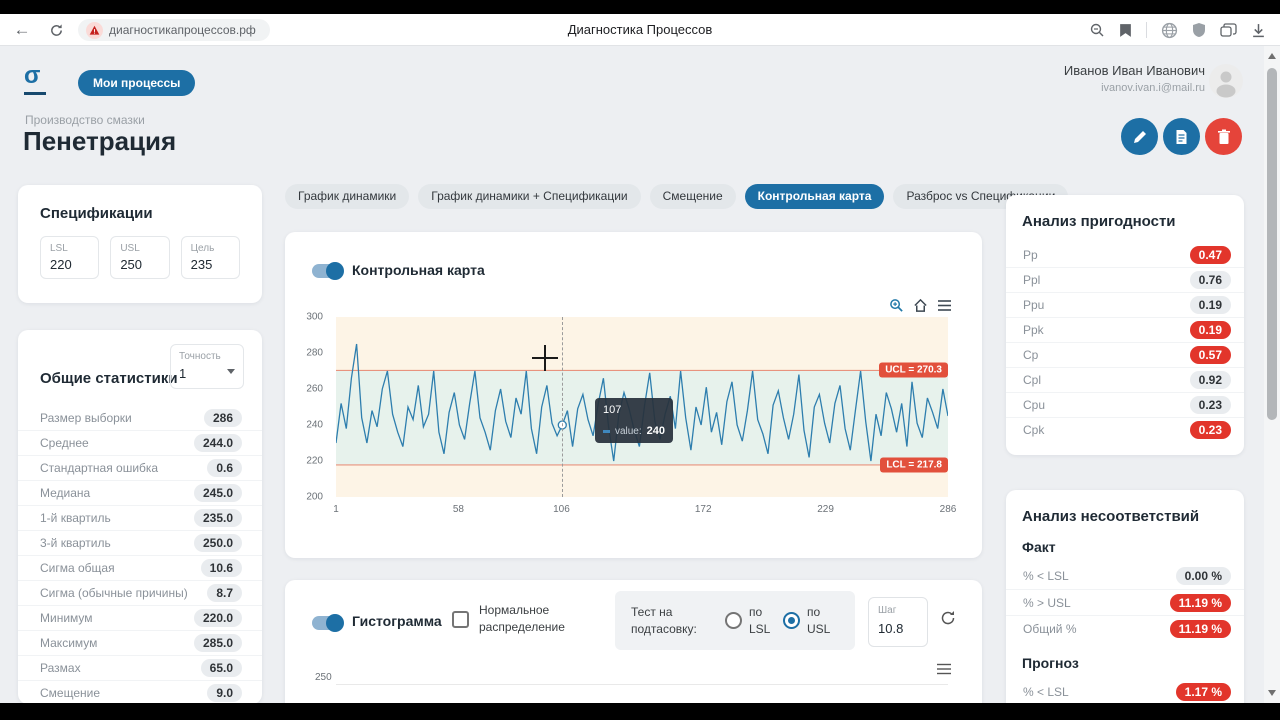 The width and height of the screenshot is (1280, 720). I want to click on step-label: Шаг, so click(887, 610).